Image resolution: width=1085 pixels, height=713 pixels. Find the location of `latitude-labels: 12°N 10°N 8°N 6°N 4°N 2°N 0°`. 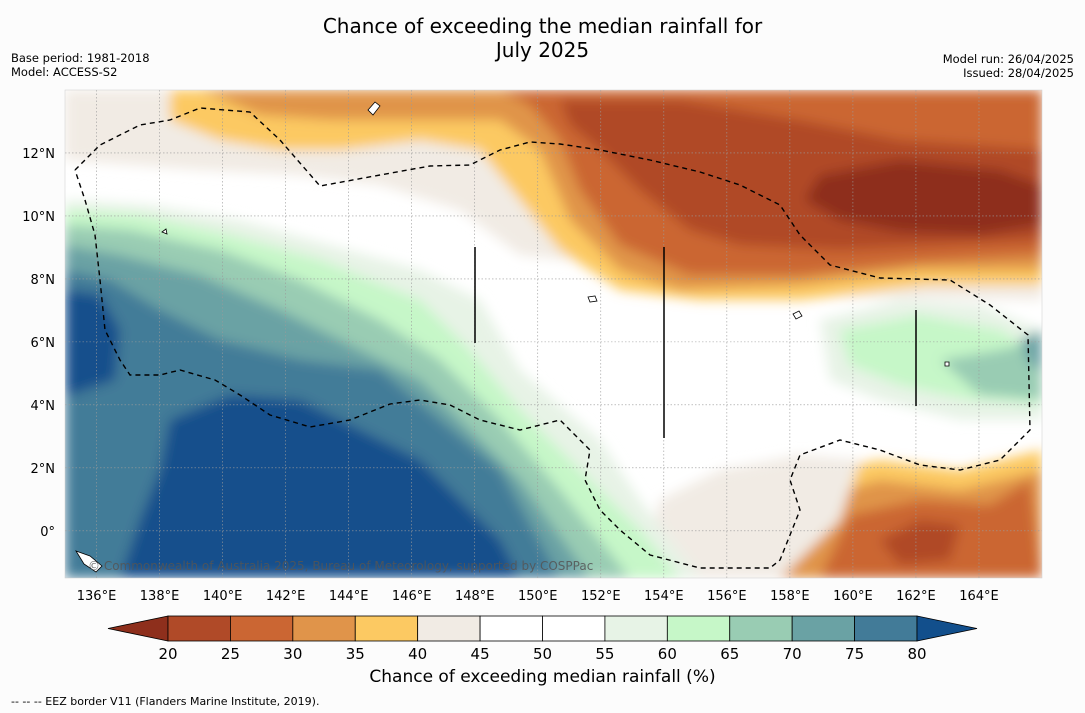

latitude-labels: 12°N 10°N 8°N 6°N 4°N 2°N 0° is located at coordinates (38, 343).